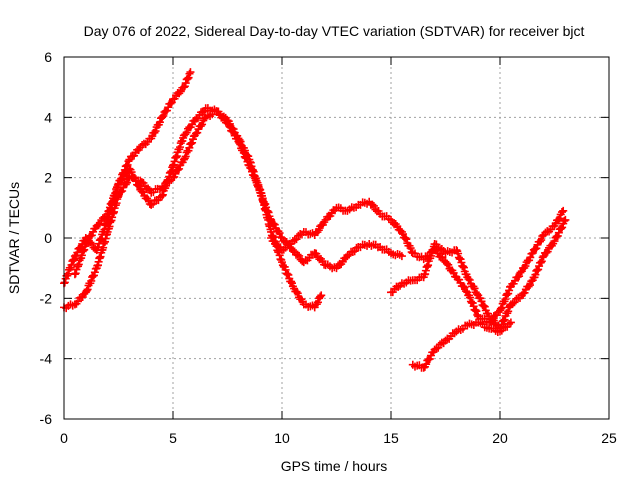  I want to click on x-tick-label: 20, so click(500, 438).